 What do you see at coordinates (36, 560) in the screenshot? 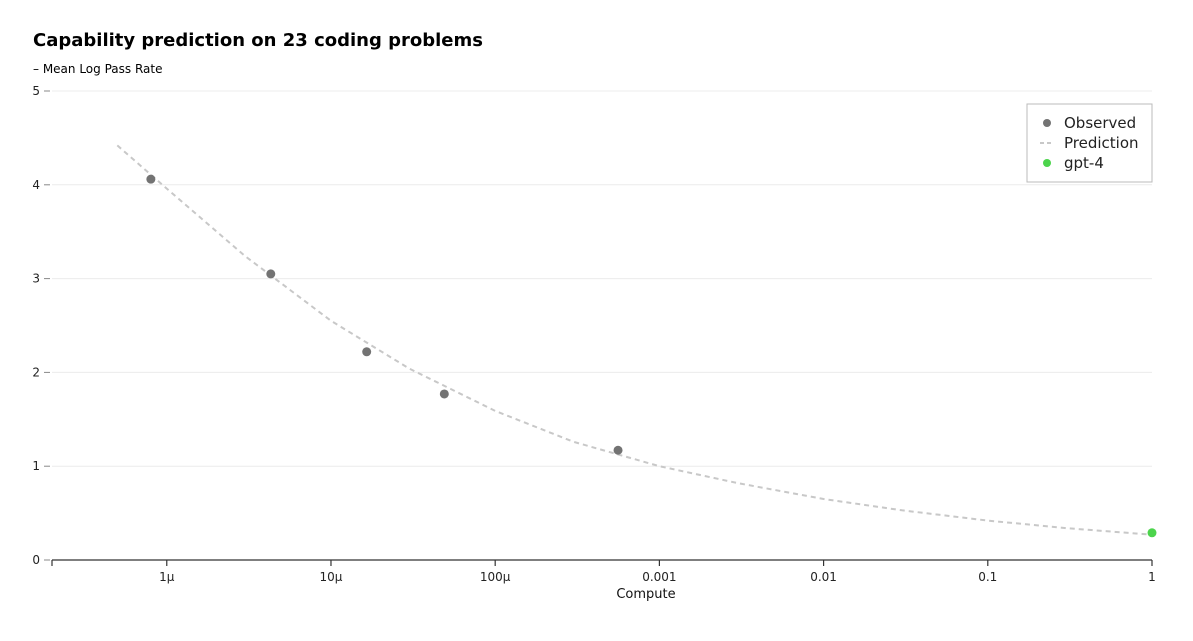
I see `y-tick-label: 0` at bounding box center [36, 560].